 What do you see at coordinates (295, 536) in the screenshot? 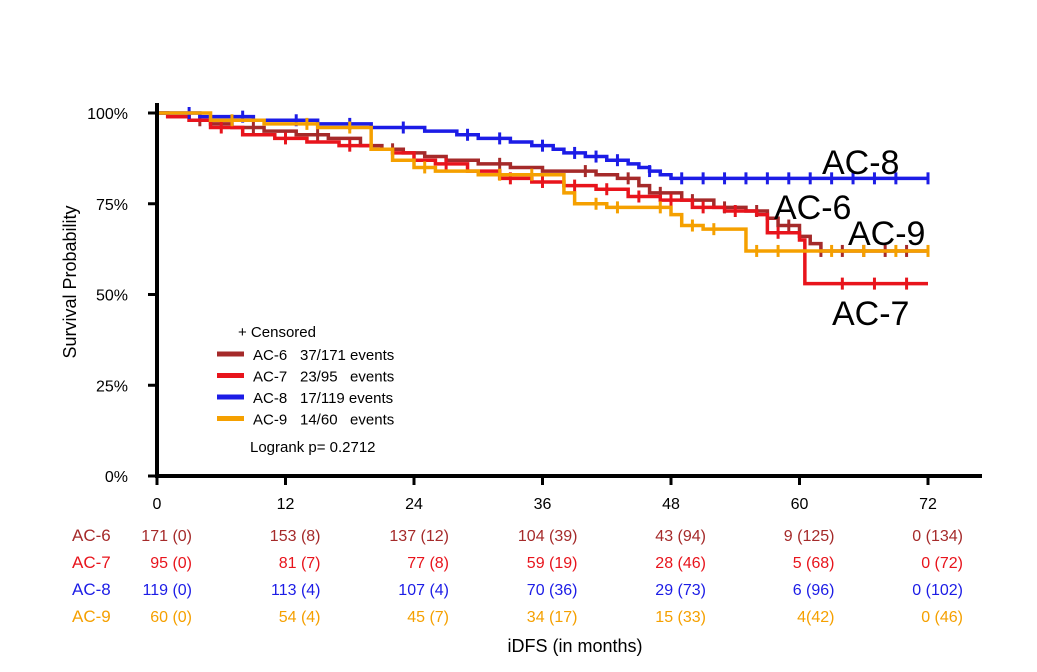
I see `risk-cell-ac-6-12: 153 (8)` at bounding box center [295, 536].